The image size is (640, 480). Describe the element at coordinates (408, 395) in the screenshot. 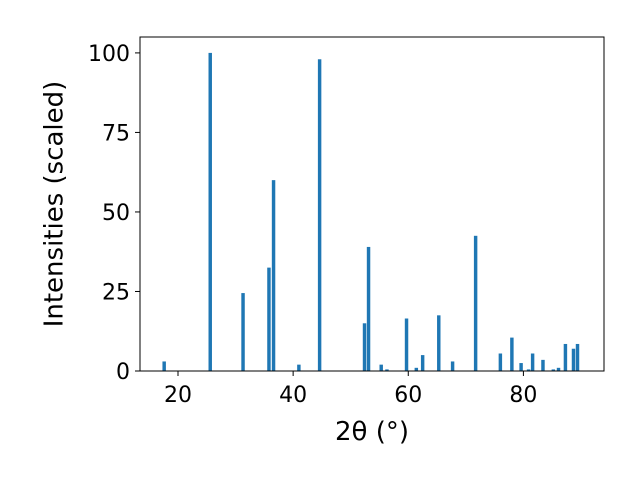

I see `x-tick-label: 60` at that location.